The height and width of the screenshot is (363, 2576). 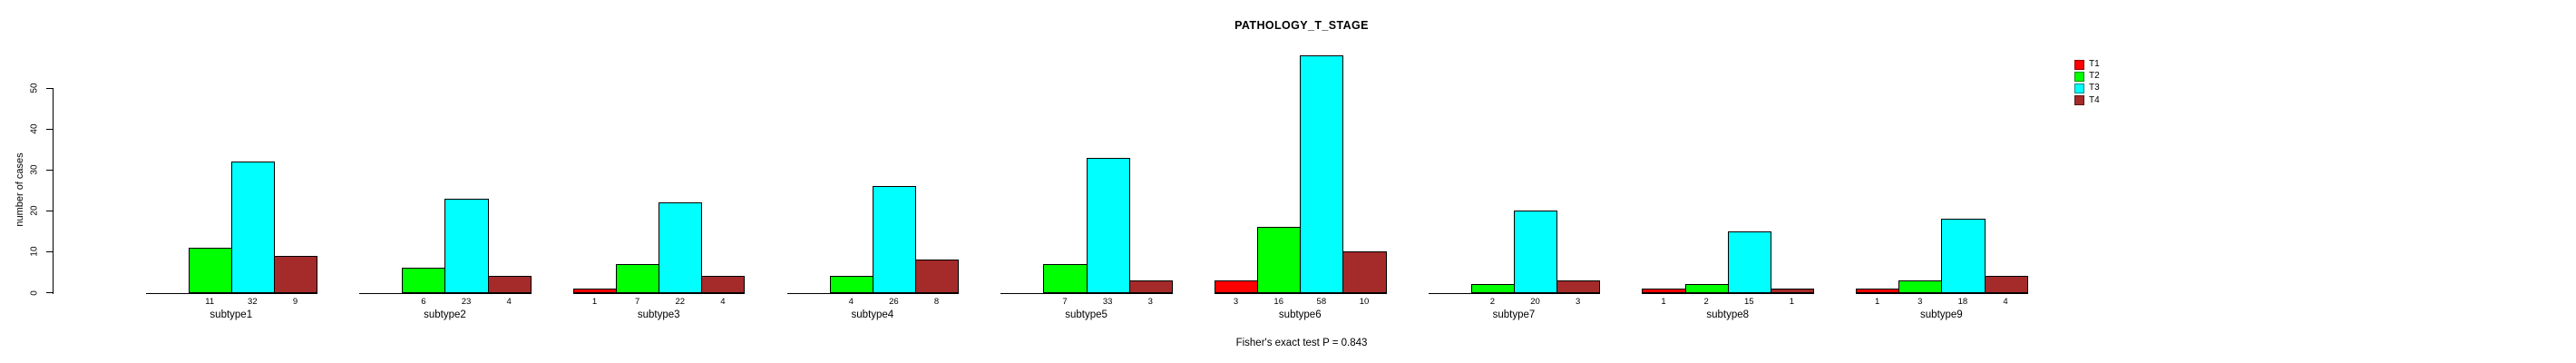 What do you see at coordinates (509, 285) in the screenshot?
I see `bar-t4-subtype2` at bounding box center [509, 285].